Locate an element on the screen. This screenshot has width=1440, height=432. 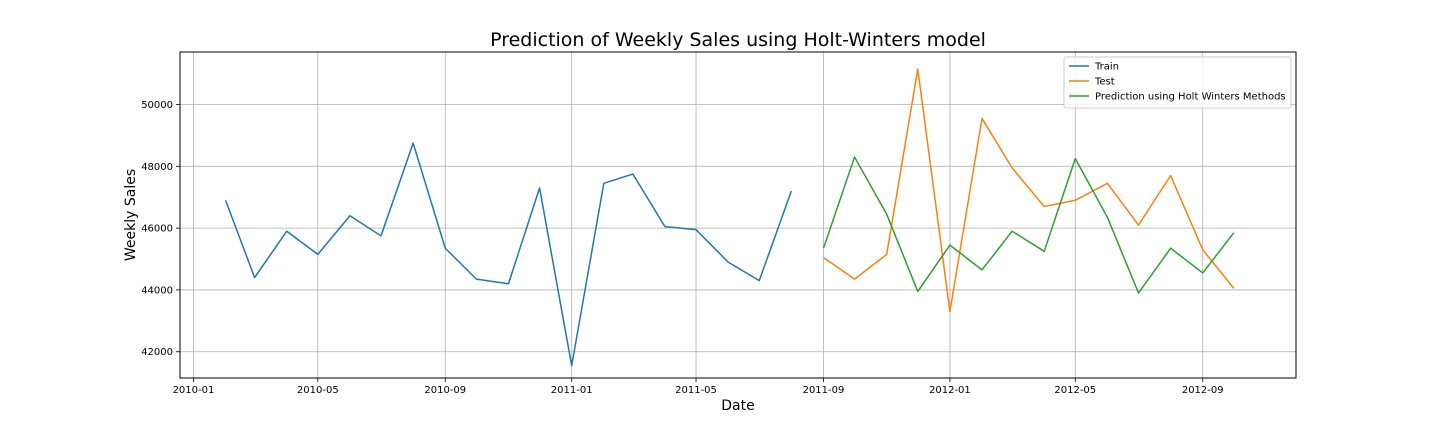
x-axis-title: Date is located at coordinates (737, 406).